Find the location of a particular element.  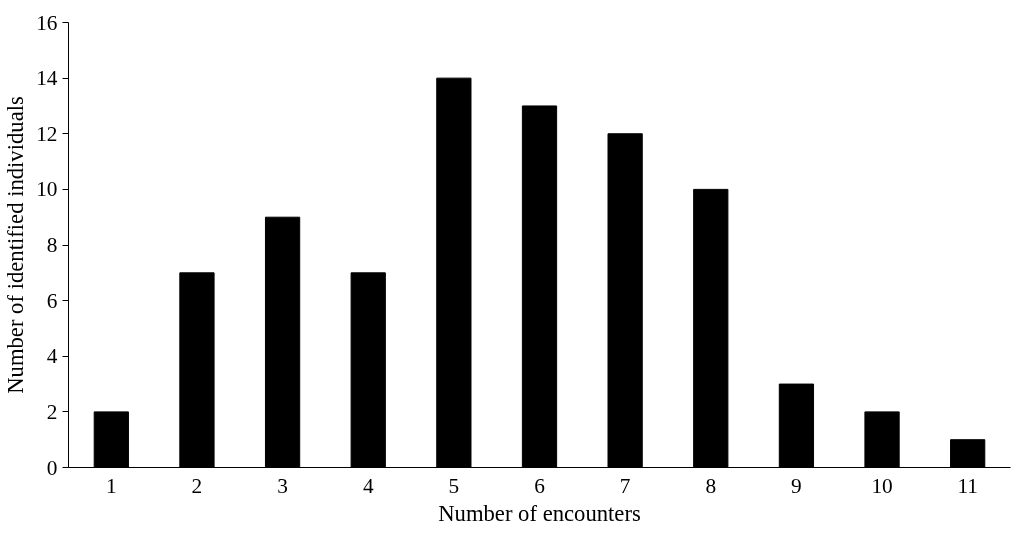

y-tick-label: 14 is located at coordinates (47, 78).